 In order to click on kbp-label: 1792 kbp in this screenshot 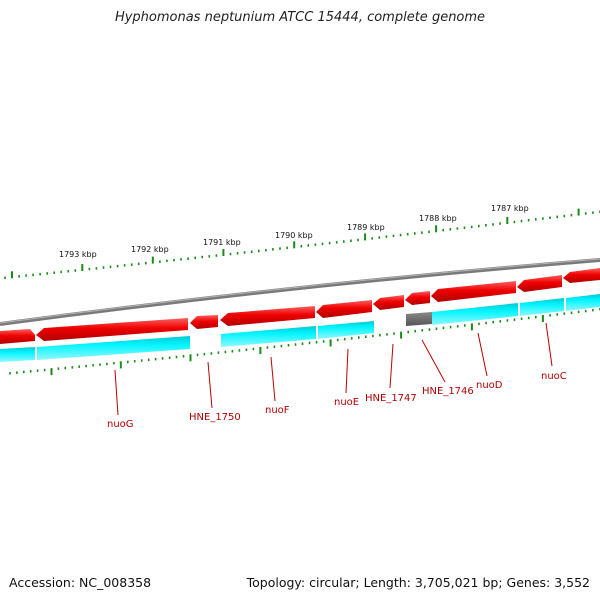, I will do `click(150, 249)`.